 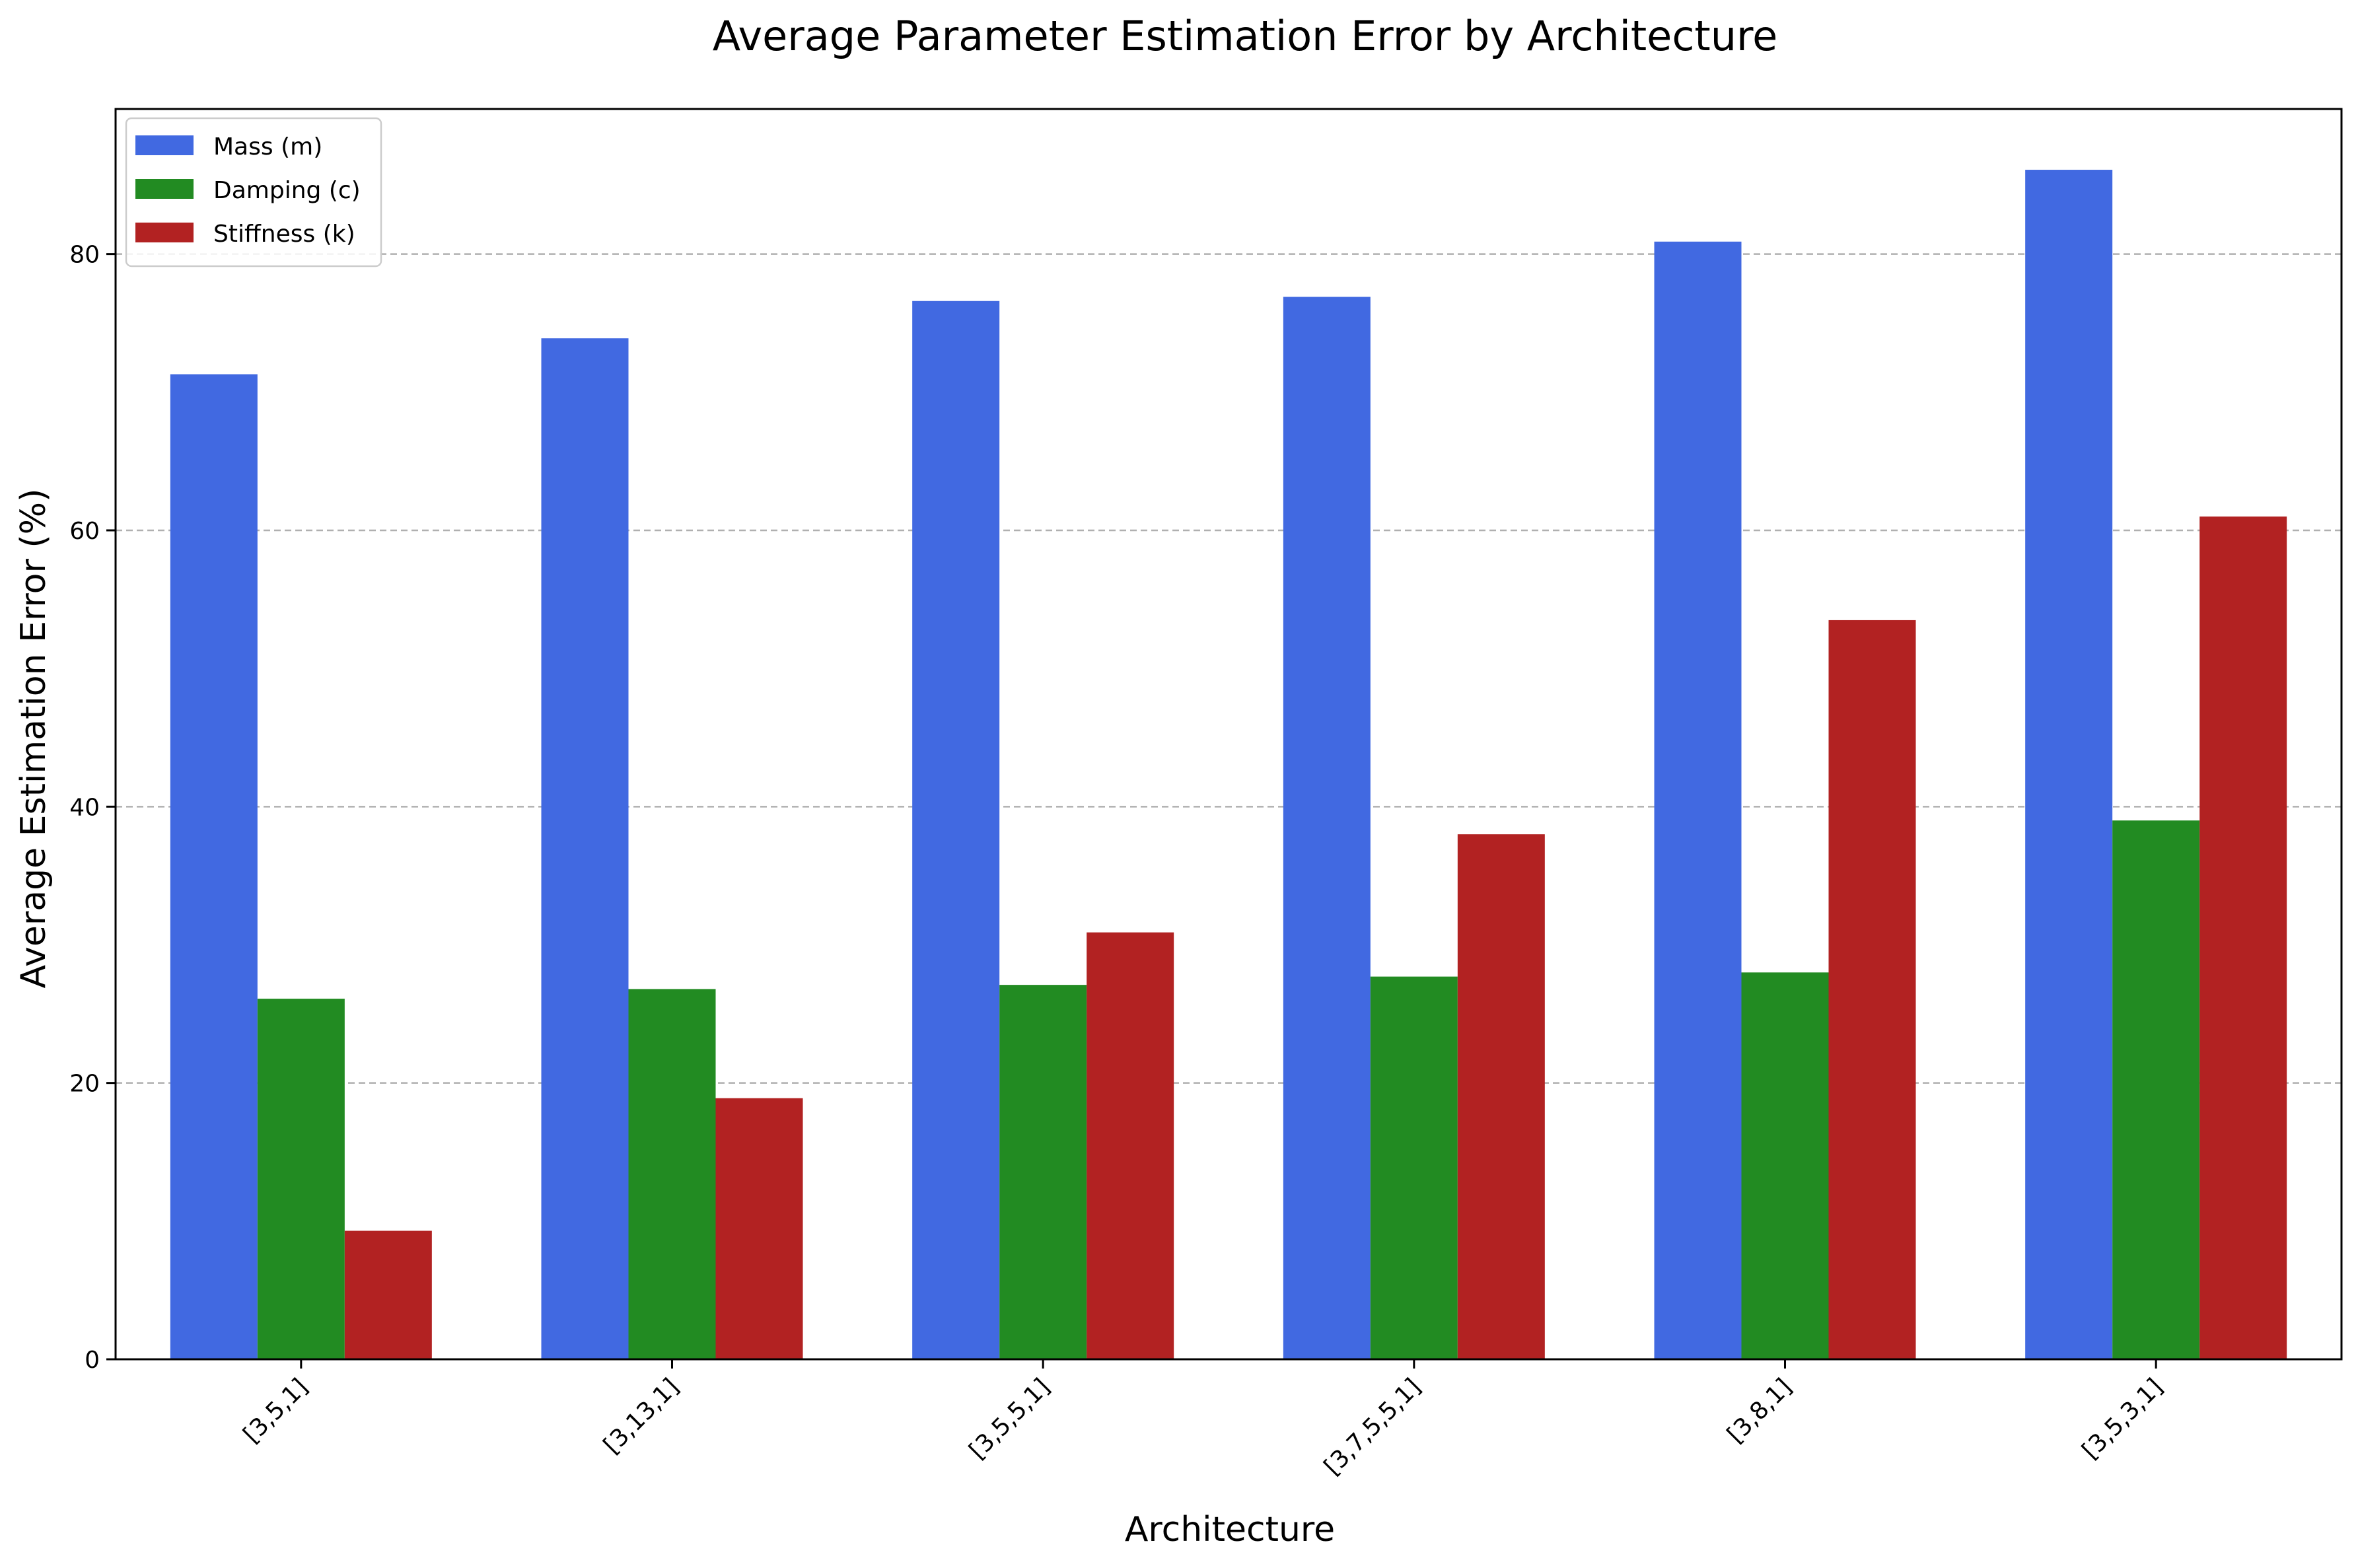 What do you see at coordinates (641, 1416) in the screenshot?
I see `x-tick-label: [3,13,1]` at bounding box center [641, 1416].